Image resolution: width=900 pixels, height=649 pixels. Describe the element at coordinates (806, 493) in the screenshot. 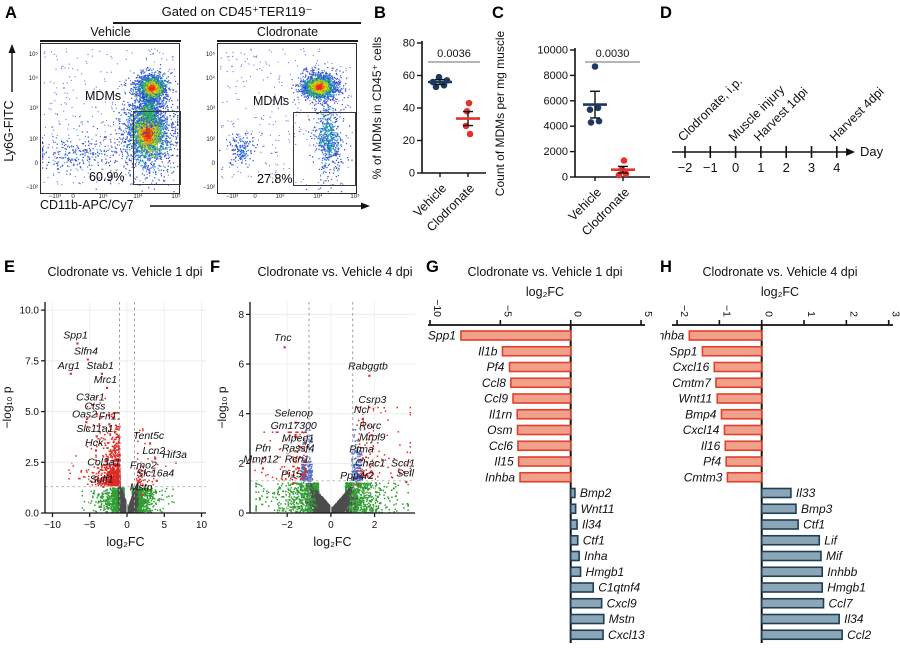

I see `bar-gene-label: Il33` at that location.